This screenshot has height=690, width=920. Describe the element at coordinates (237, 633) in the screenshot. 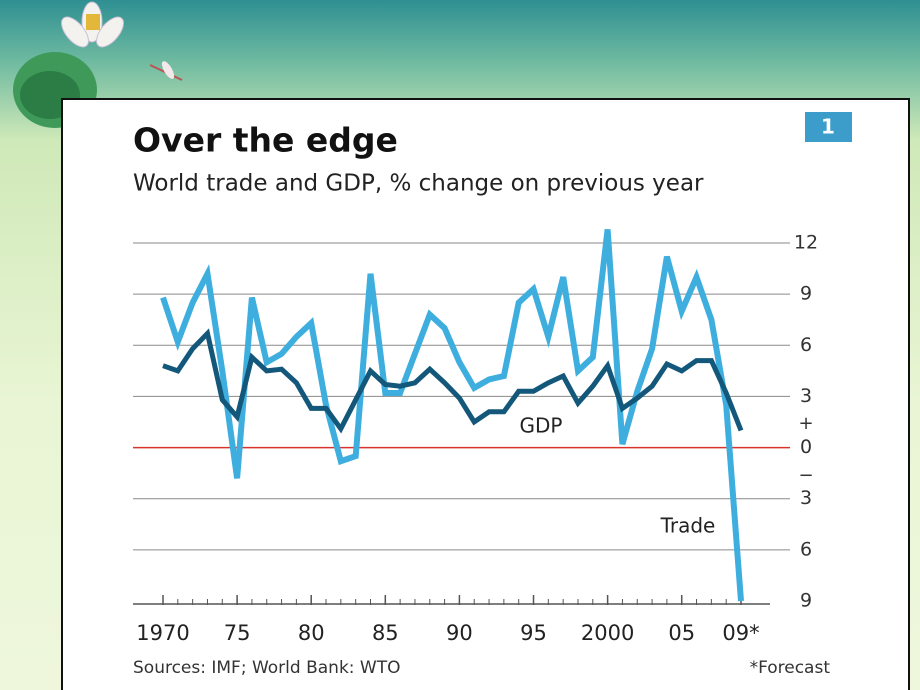

I see `x-tick-label: 75` at that location.